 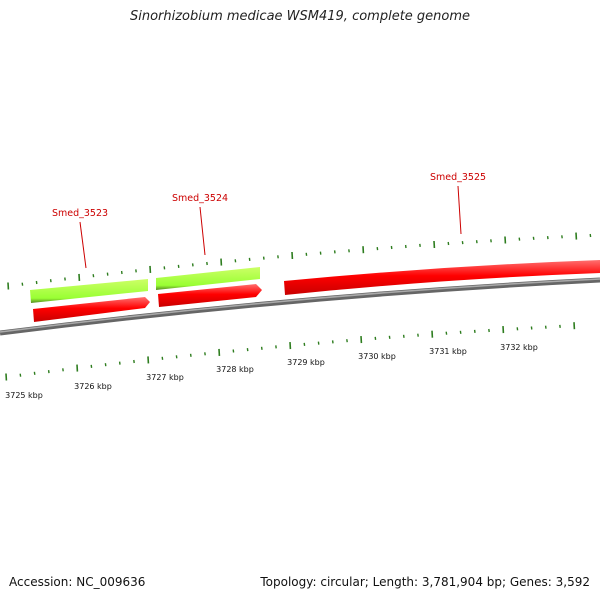 What do you see at coordinates (306, 362) in the screenshot?
I see `scale-label-3729: 3729 kbp` at bounding box center [306, 362].